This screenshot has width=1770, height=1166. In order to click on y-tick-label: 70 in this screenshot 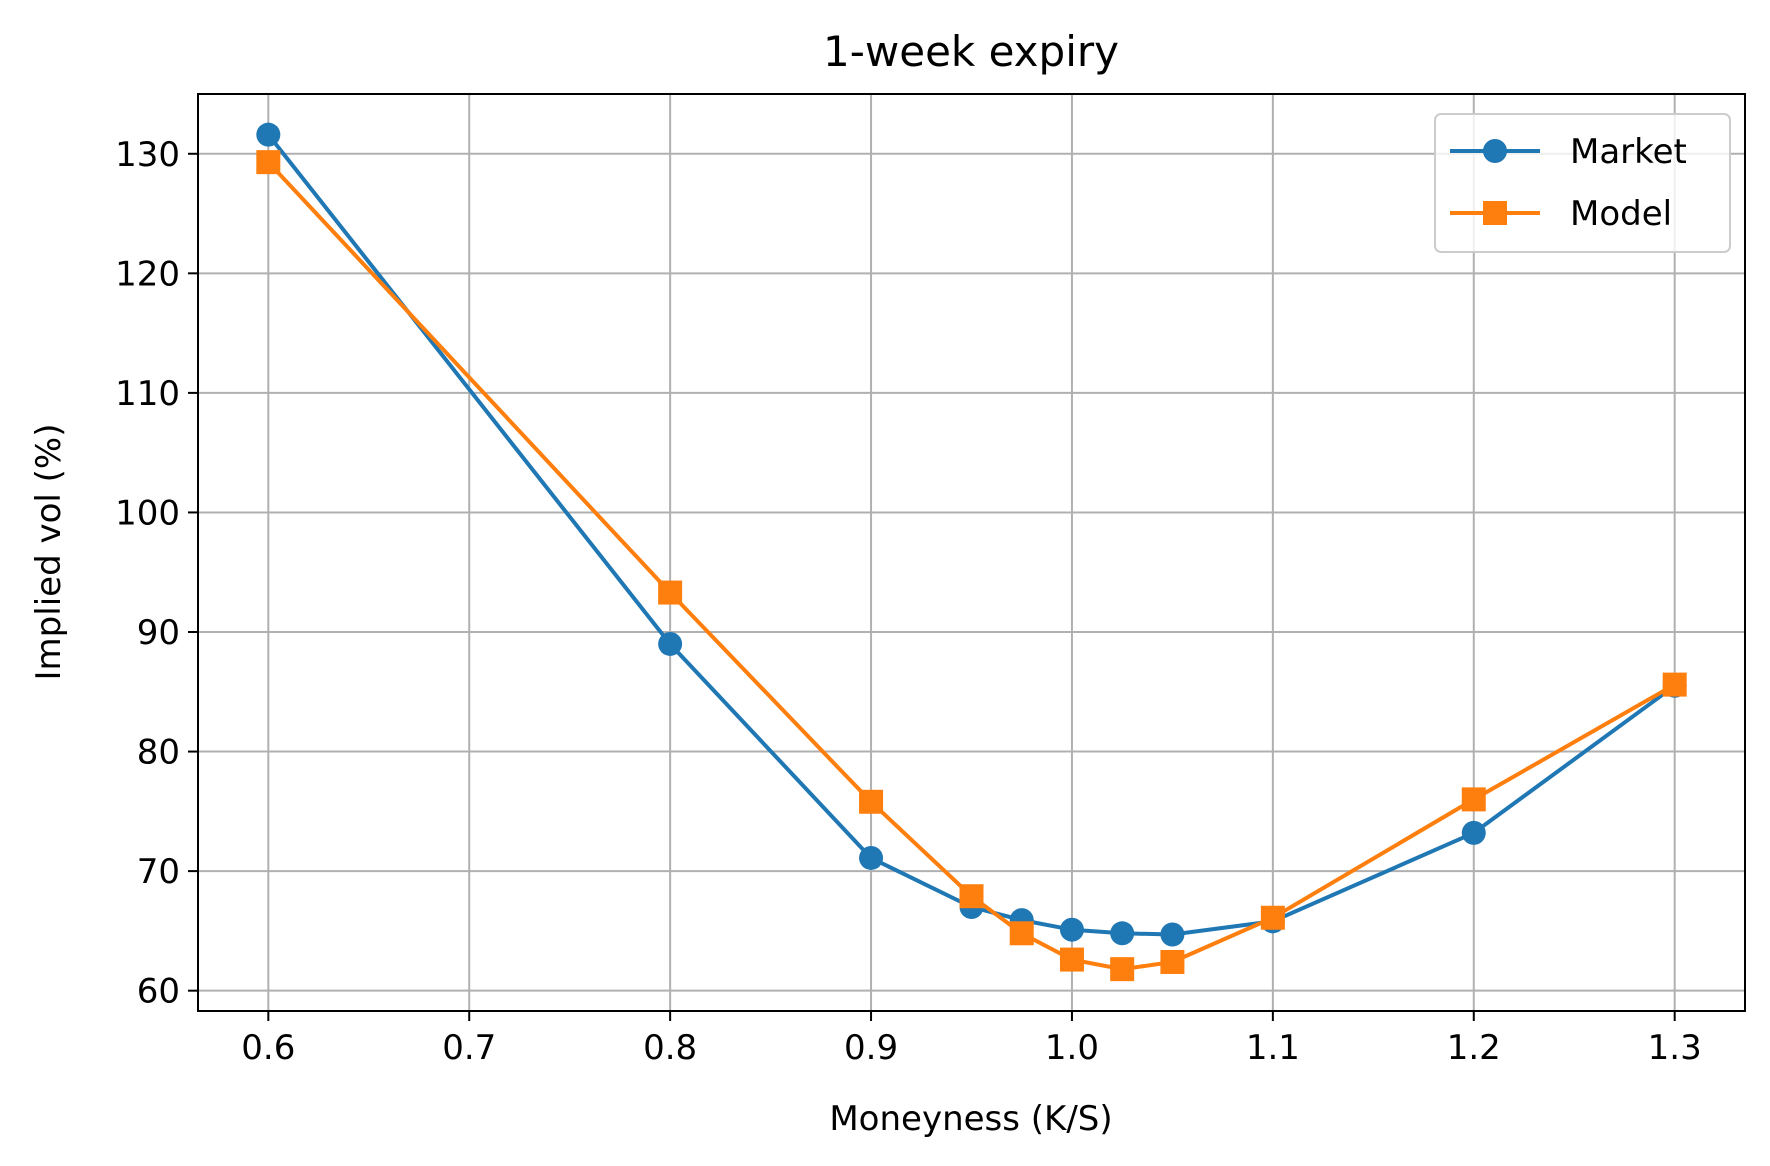, I will do `click(158, 872)`.